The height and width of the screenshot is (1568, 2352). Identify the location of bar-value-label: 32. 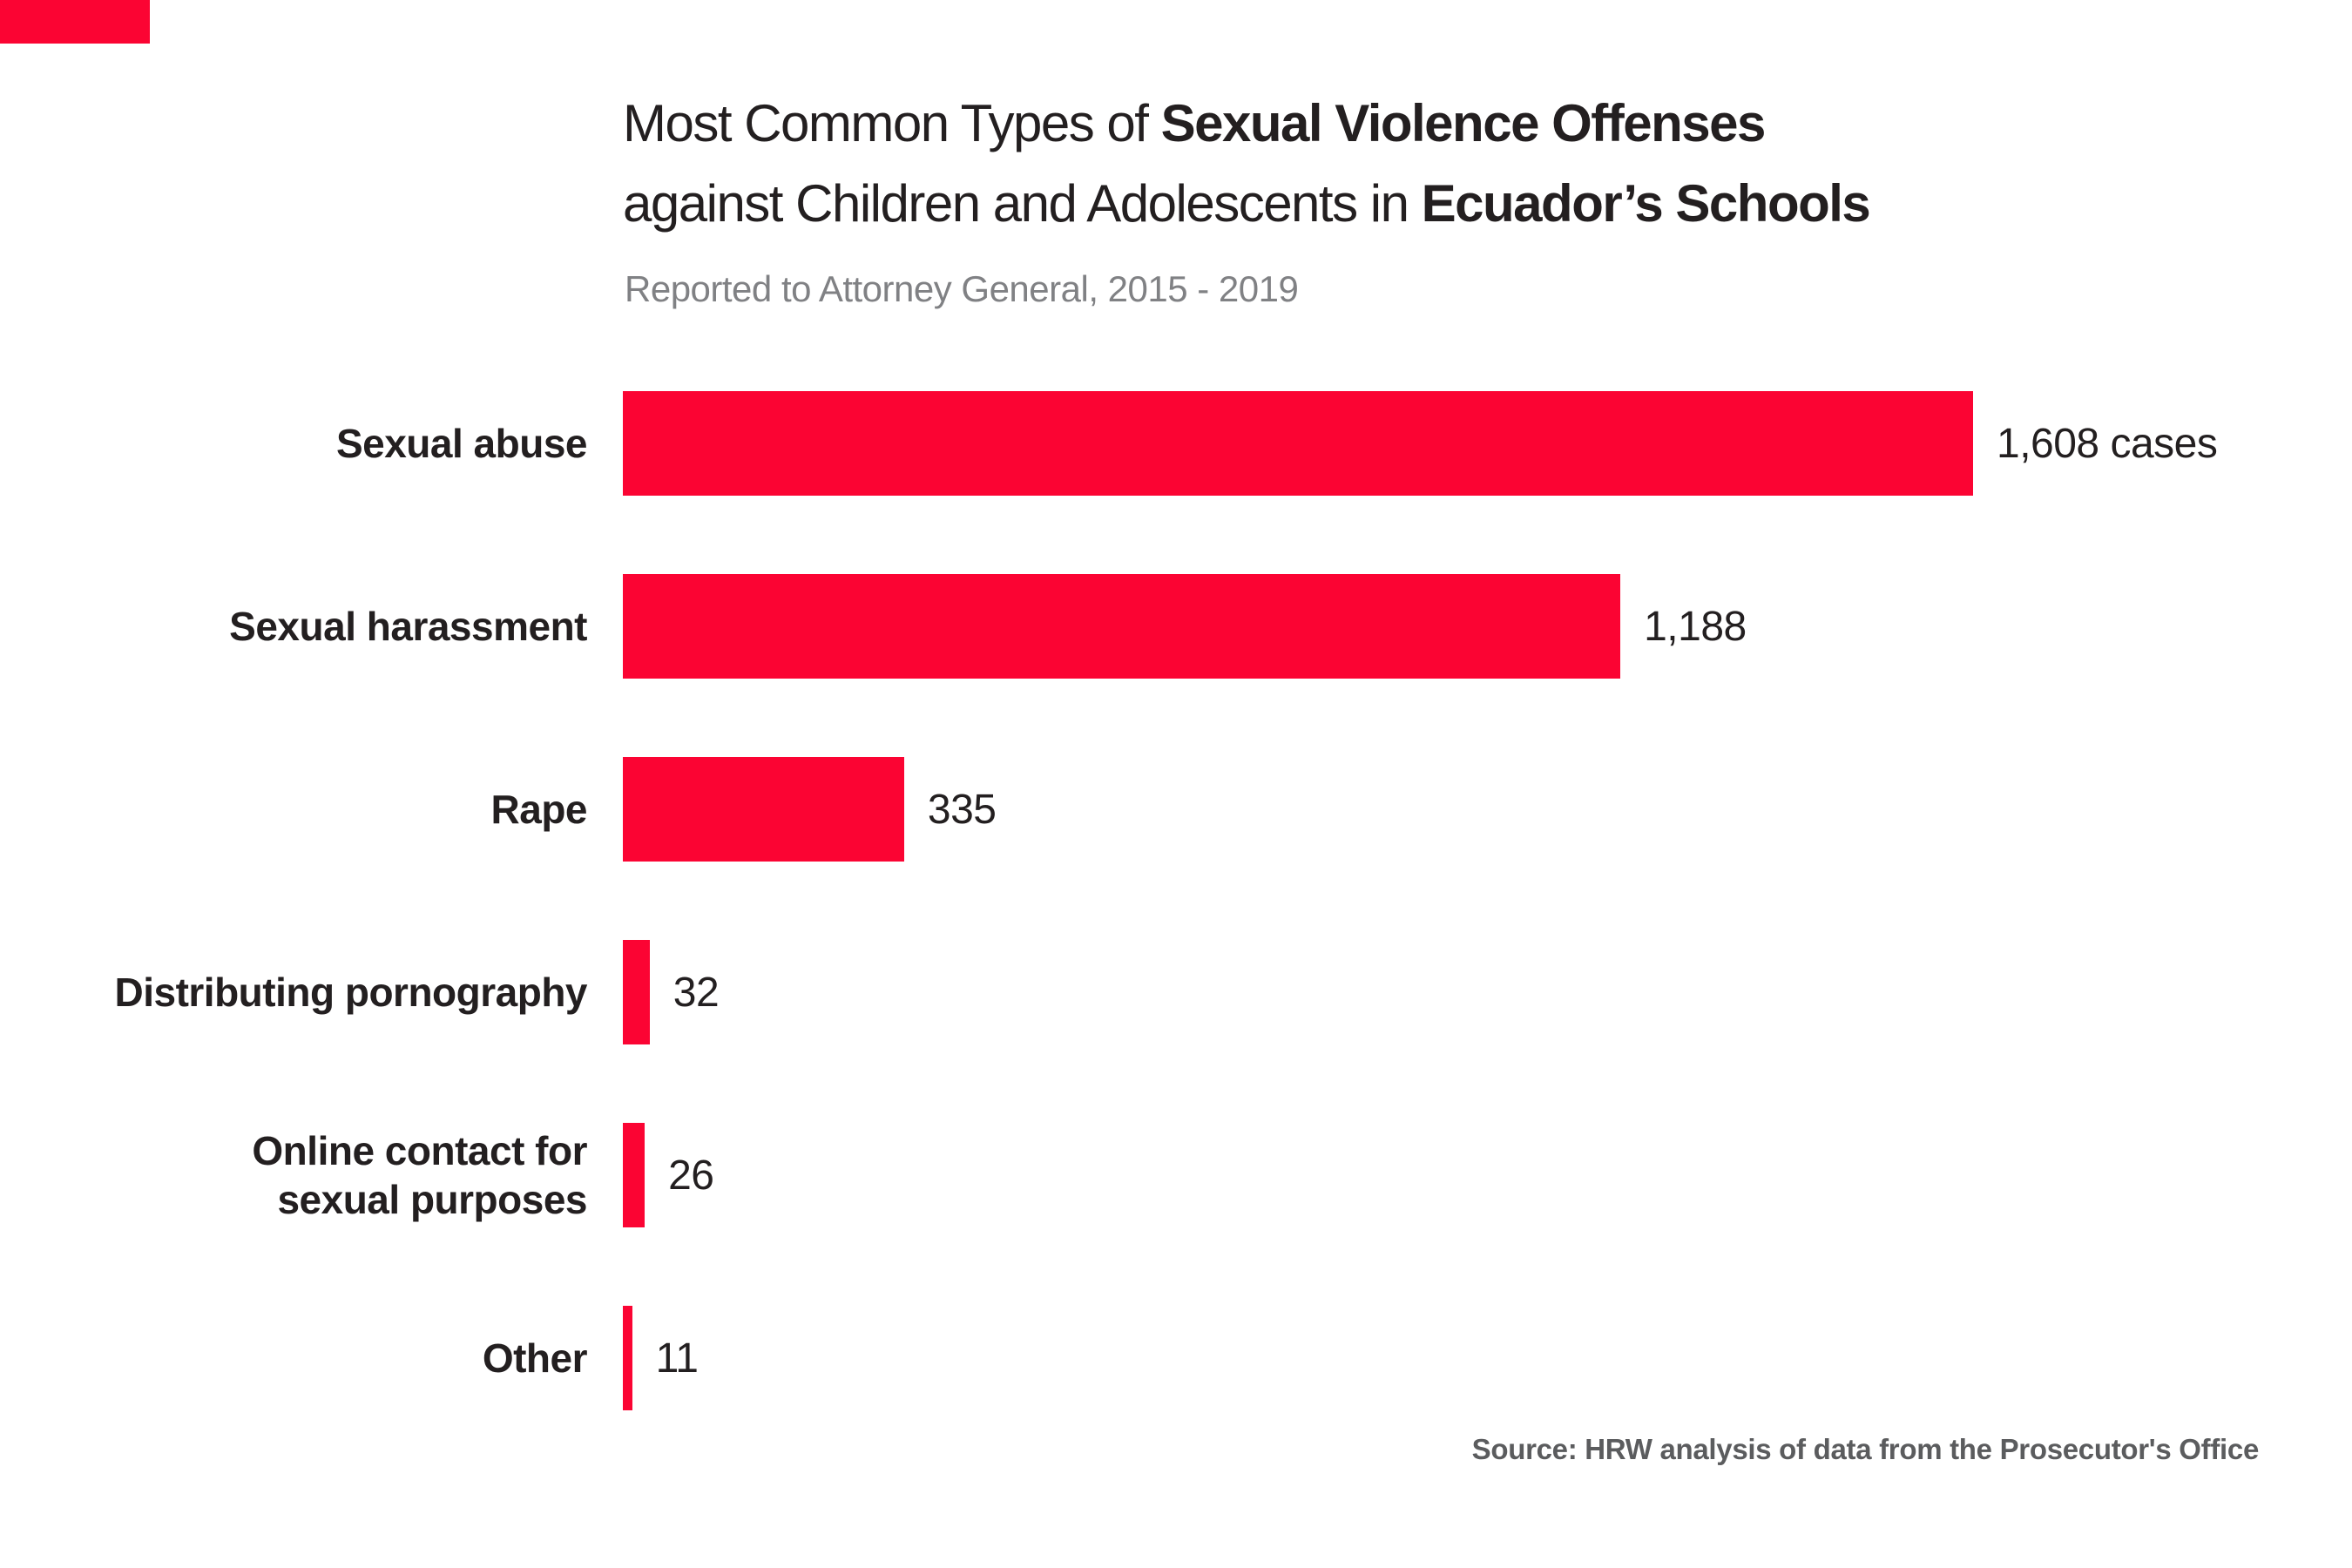
(696, 993).